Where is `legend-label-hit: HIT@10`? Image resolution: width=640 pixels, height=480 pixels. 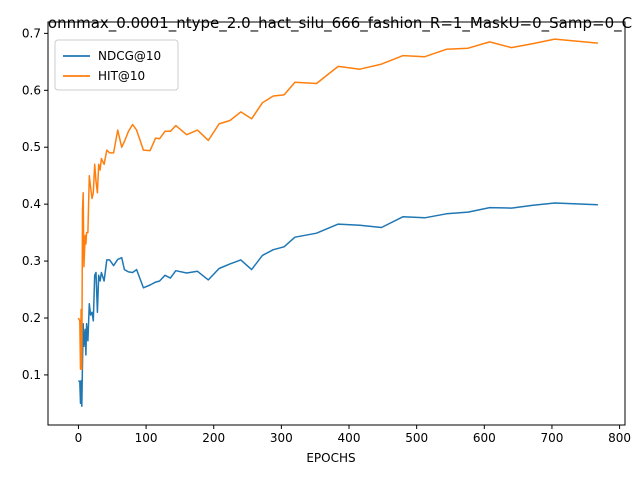 legend-label-hit: HIT@10 is located at coordinates (121, 76).